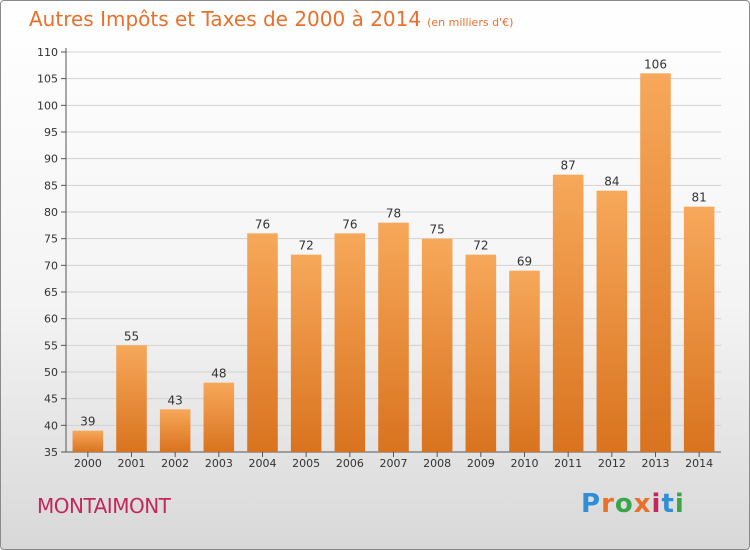 The width and height of the screenshot is (750, 550). I want to click on value-label-2005: 72, so click(306, 246).